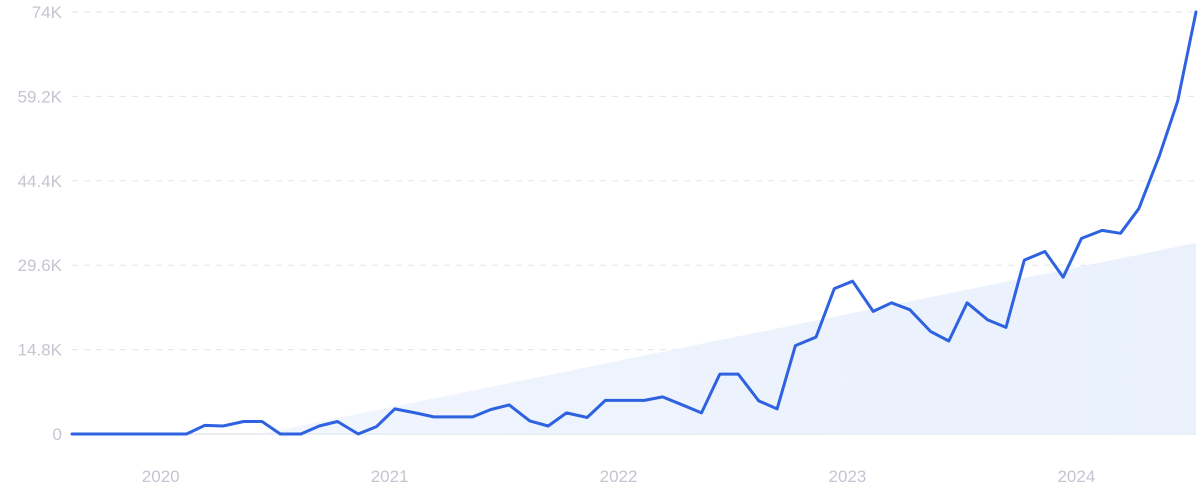 The height and width of the screenshot is (499, 1200). I want to click on y-tick-label: 0, so click(57, 434).